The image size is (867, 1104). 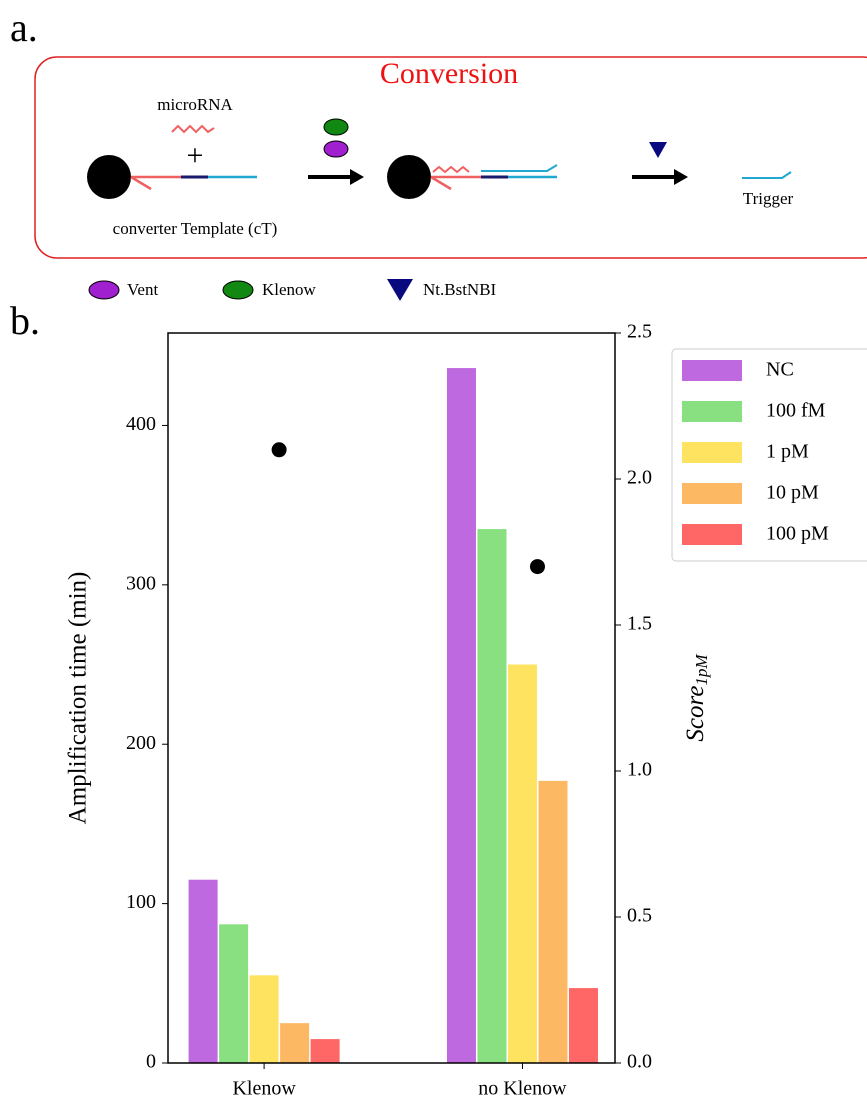 I want to click on y2-tick-label: 0.0, so click(x=639, y=1062).